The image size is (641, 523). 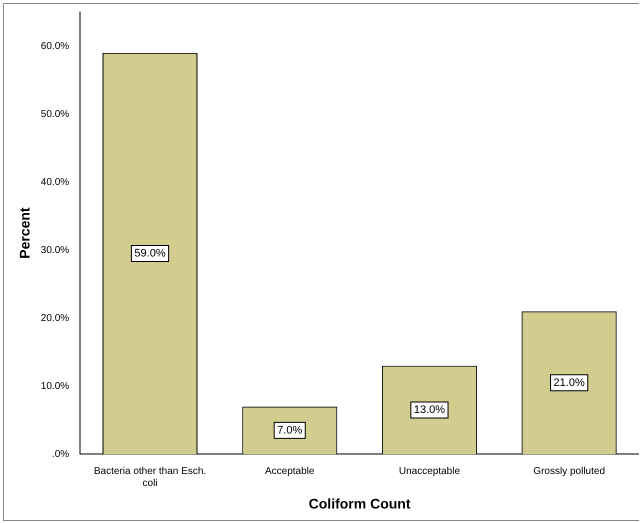 I want to click on y-tick-label: 10.0%, so click(x=55, y=386).